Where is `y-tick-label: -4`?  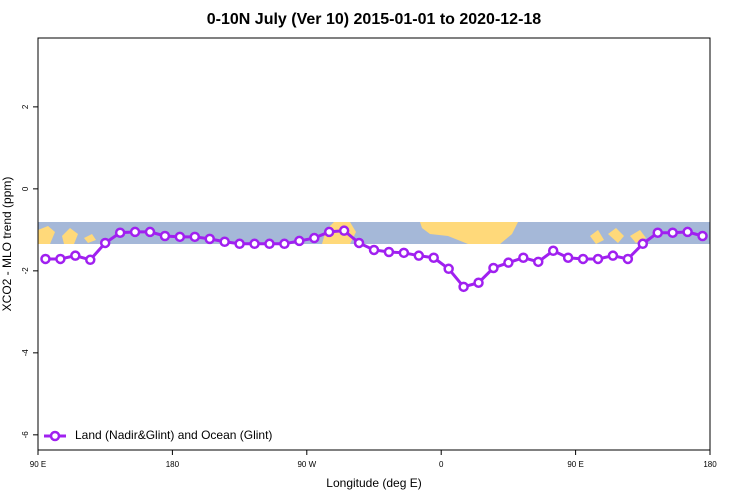
y-tick-label: -4 is located at coordinates (25, 353).